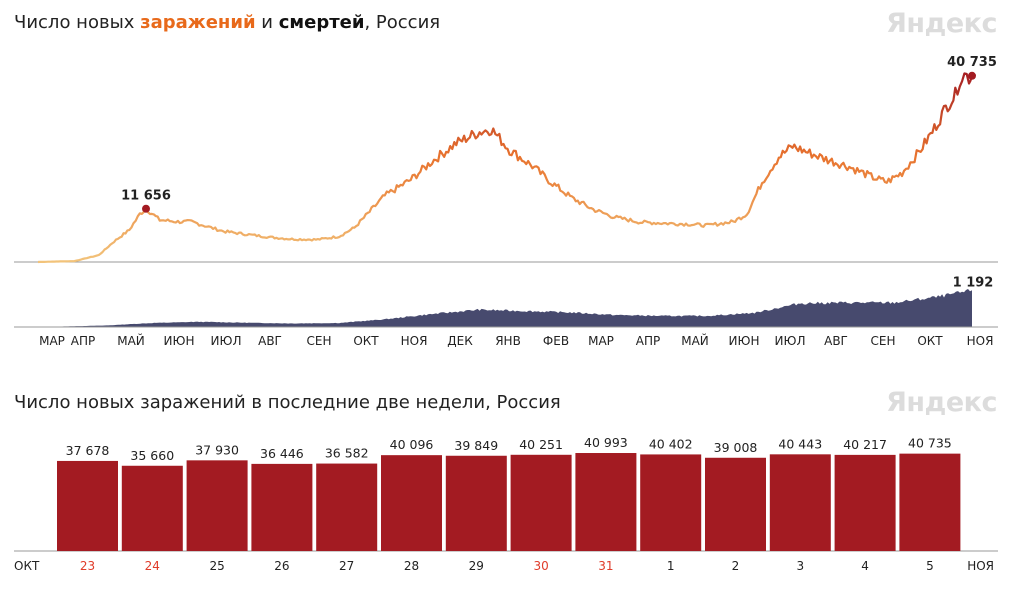 The height and width of the screenshot is (589, 1019). I want to click on bar-value-label: 36 582, so click(347, 453).